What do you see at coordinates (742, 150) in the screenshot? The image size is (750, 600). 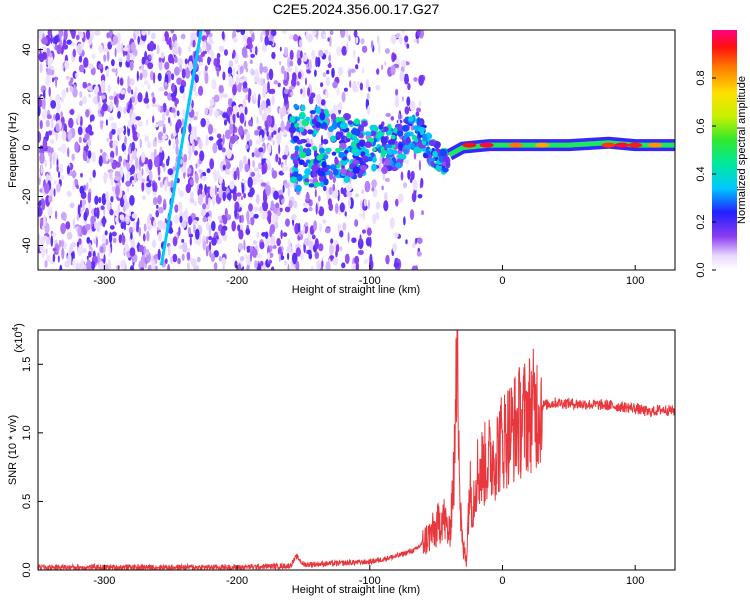 I see `colorbar-label: Normalized spectral amplitude` at bounding box center [742, 150].